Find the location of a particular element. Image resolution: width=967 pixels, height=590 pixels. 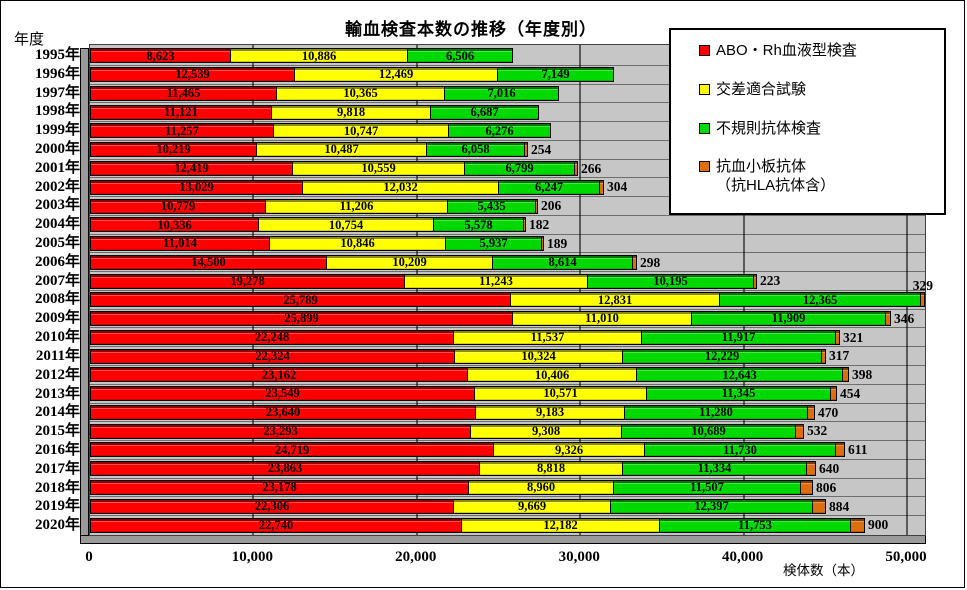

bar-segment-0: 23,640 is located at coordinates (283, 412).